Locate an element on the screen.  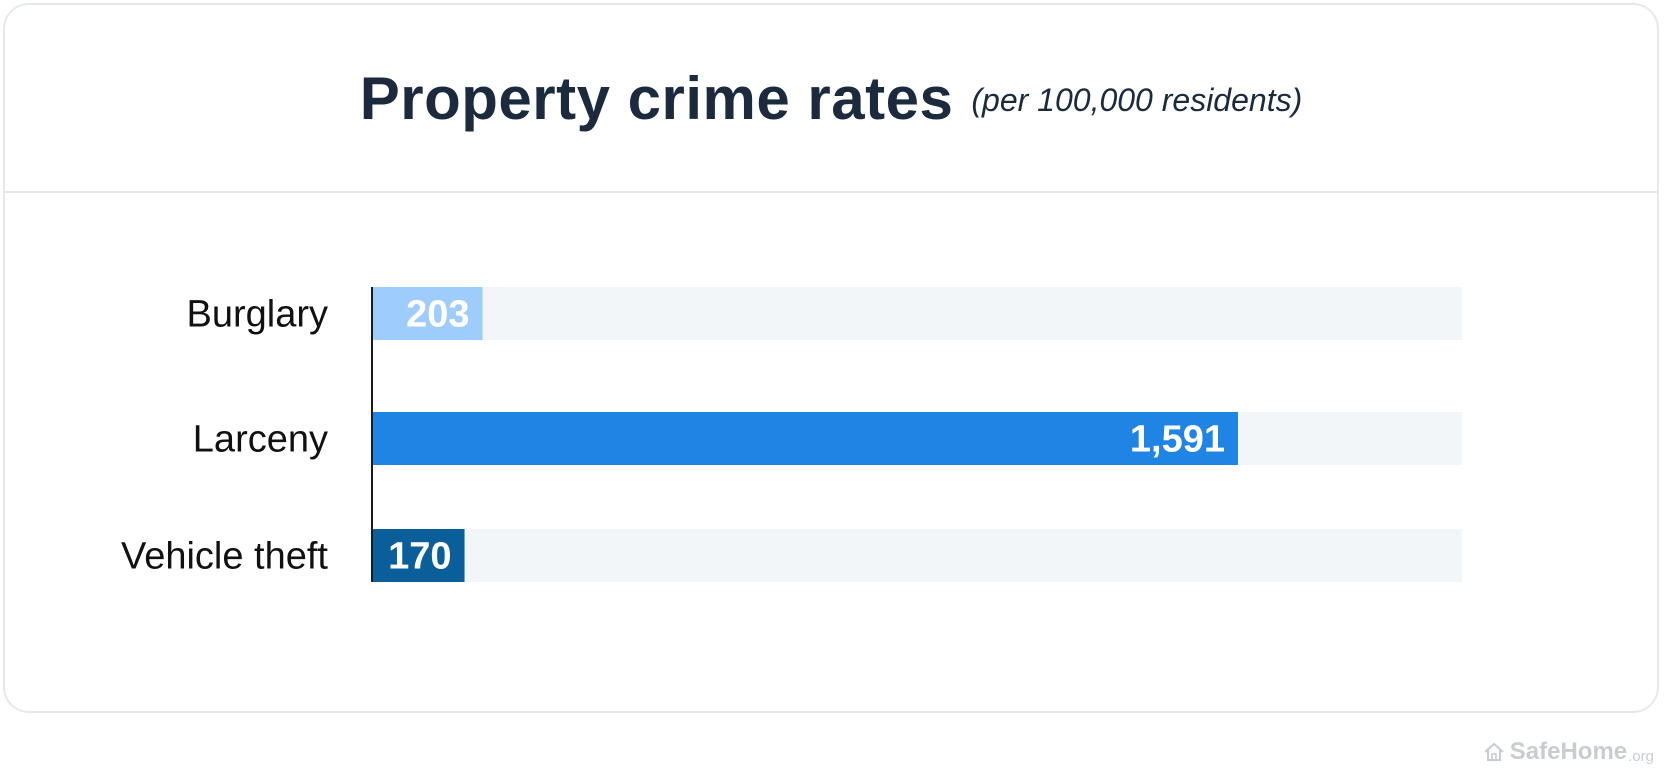
category-label-burglary: Burglary is located at coordinates (258, 315).